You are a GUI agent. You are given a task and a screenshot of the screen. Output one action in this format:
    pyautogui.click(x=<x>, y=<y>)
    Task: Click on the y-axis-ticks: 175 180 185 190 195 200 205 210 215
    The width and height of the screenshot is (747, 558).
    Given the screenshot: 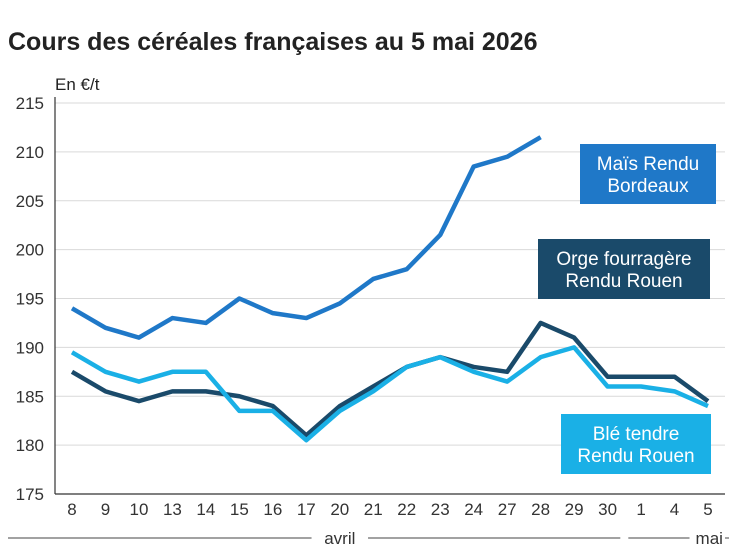 What is the action you would take?
    pyautogui.click(x=30, y=299)
    